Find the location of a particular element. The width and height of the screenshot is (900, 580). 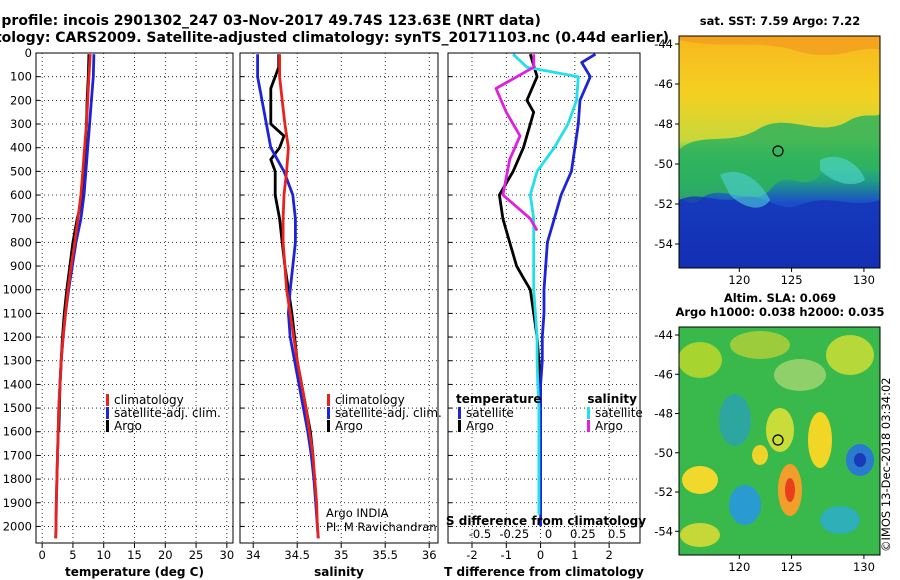

sla-map-title-line1: Altim. SLA: 0.069 is located at coordinates (780, 298).